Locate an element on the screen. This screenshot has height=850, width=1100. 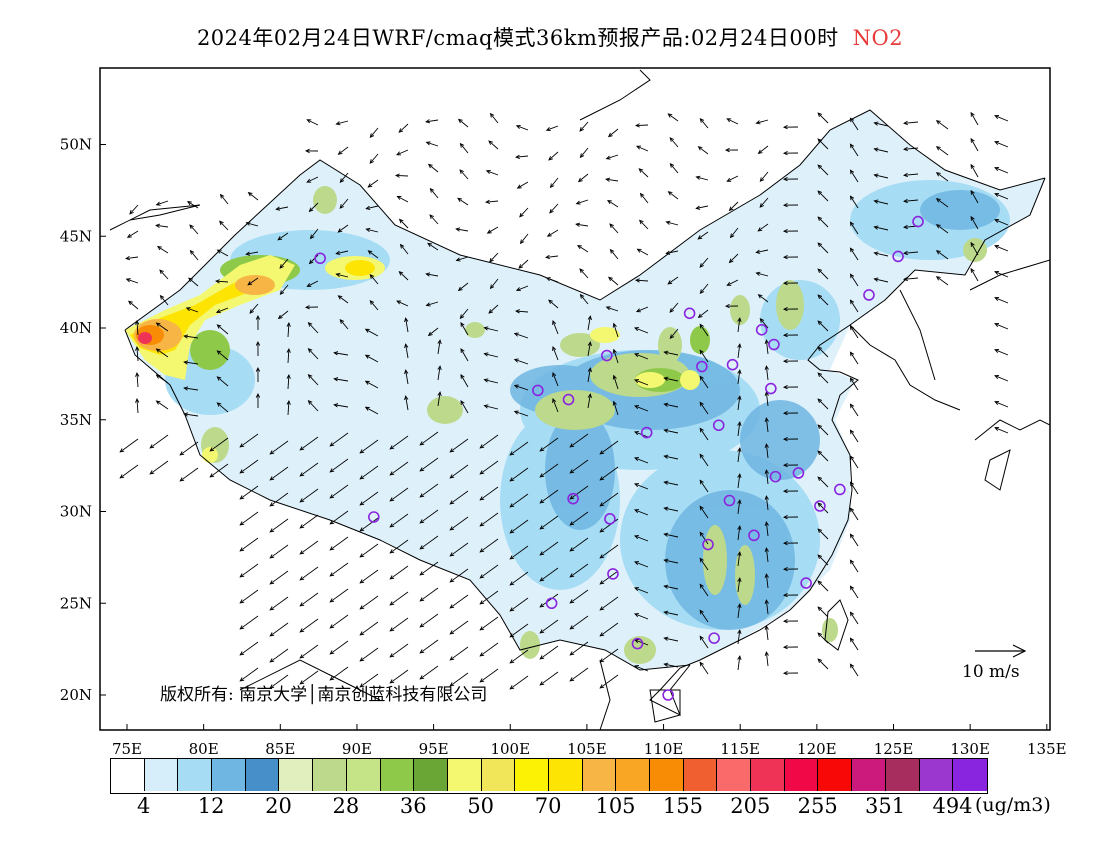
lat-tick-label: 30N is located at coordinates (76, 512).